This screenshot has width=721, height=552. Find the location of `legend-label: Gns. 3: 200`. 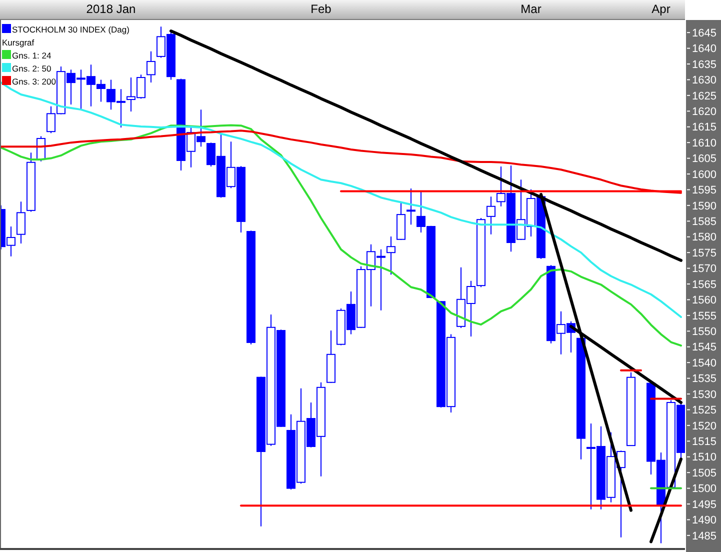

legend-label: Gns. 3: 200 is located at coordinates (34, 81).